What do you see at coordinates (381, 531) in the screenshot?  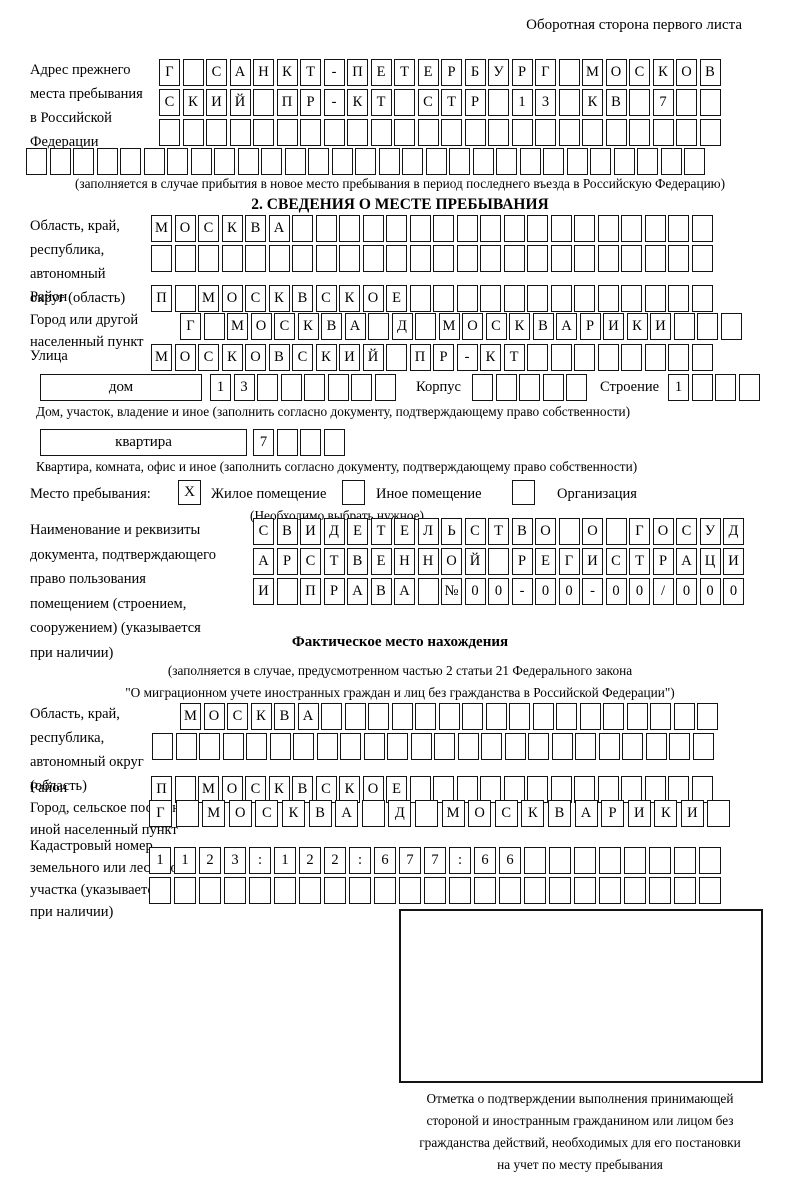 I see `char-cell: Т` at bounding box center [381, 531].